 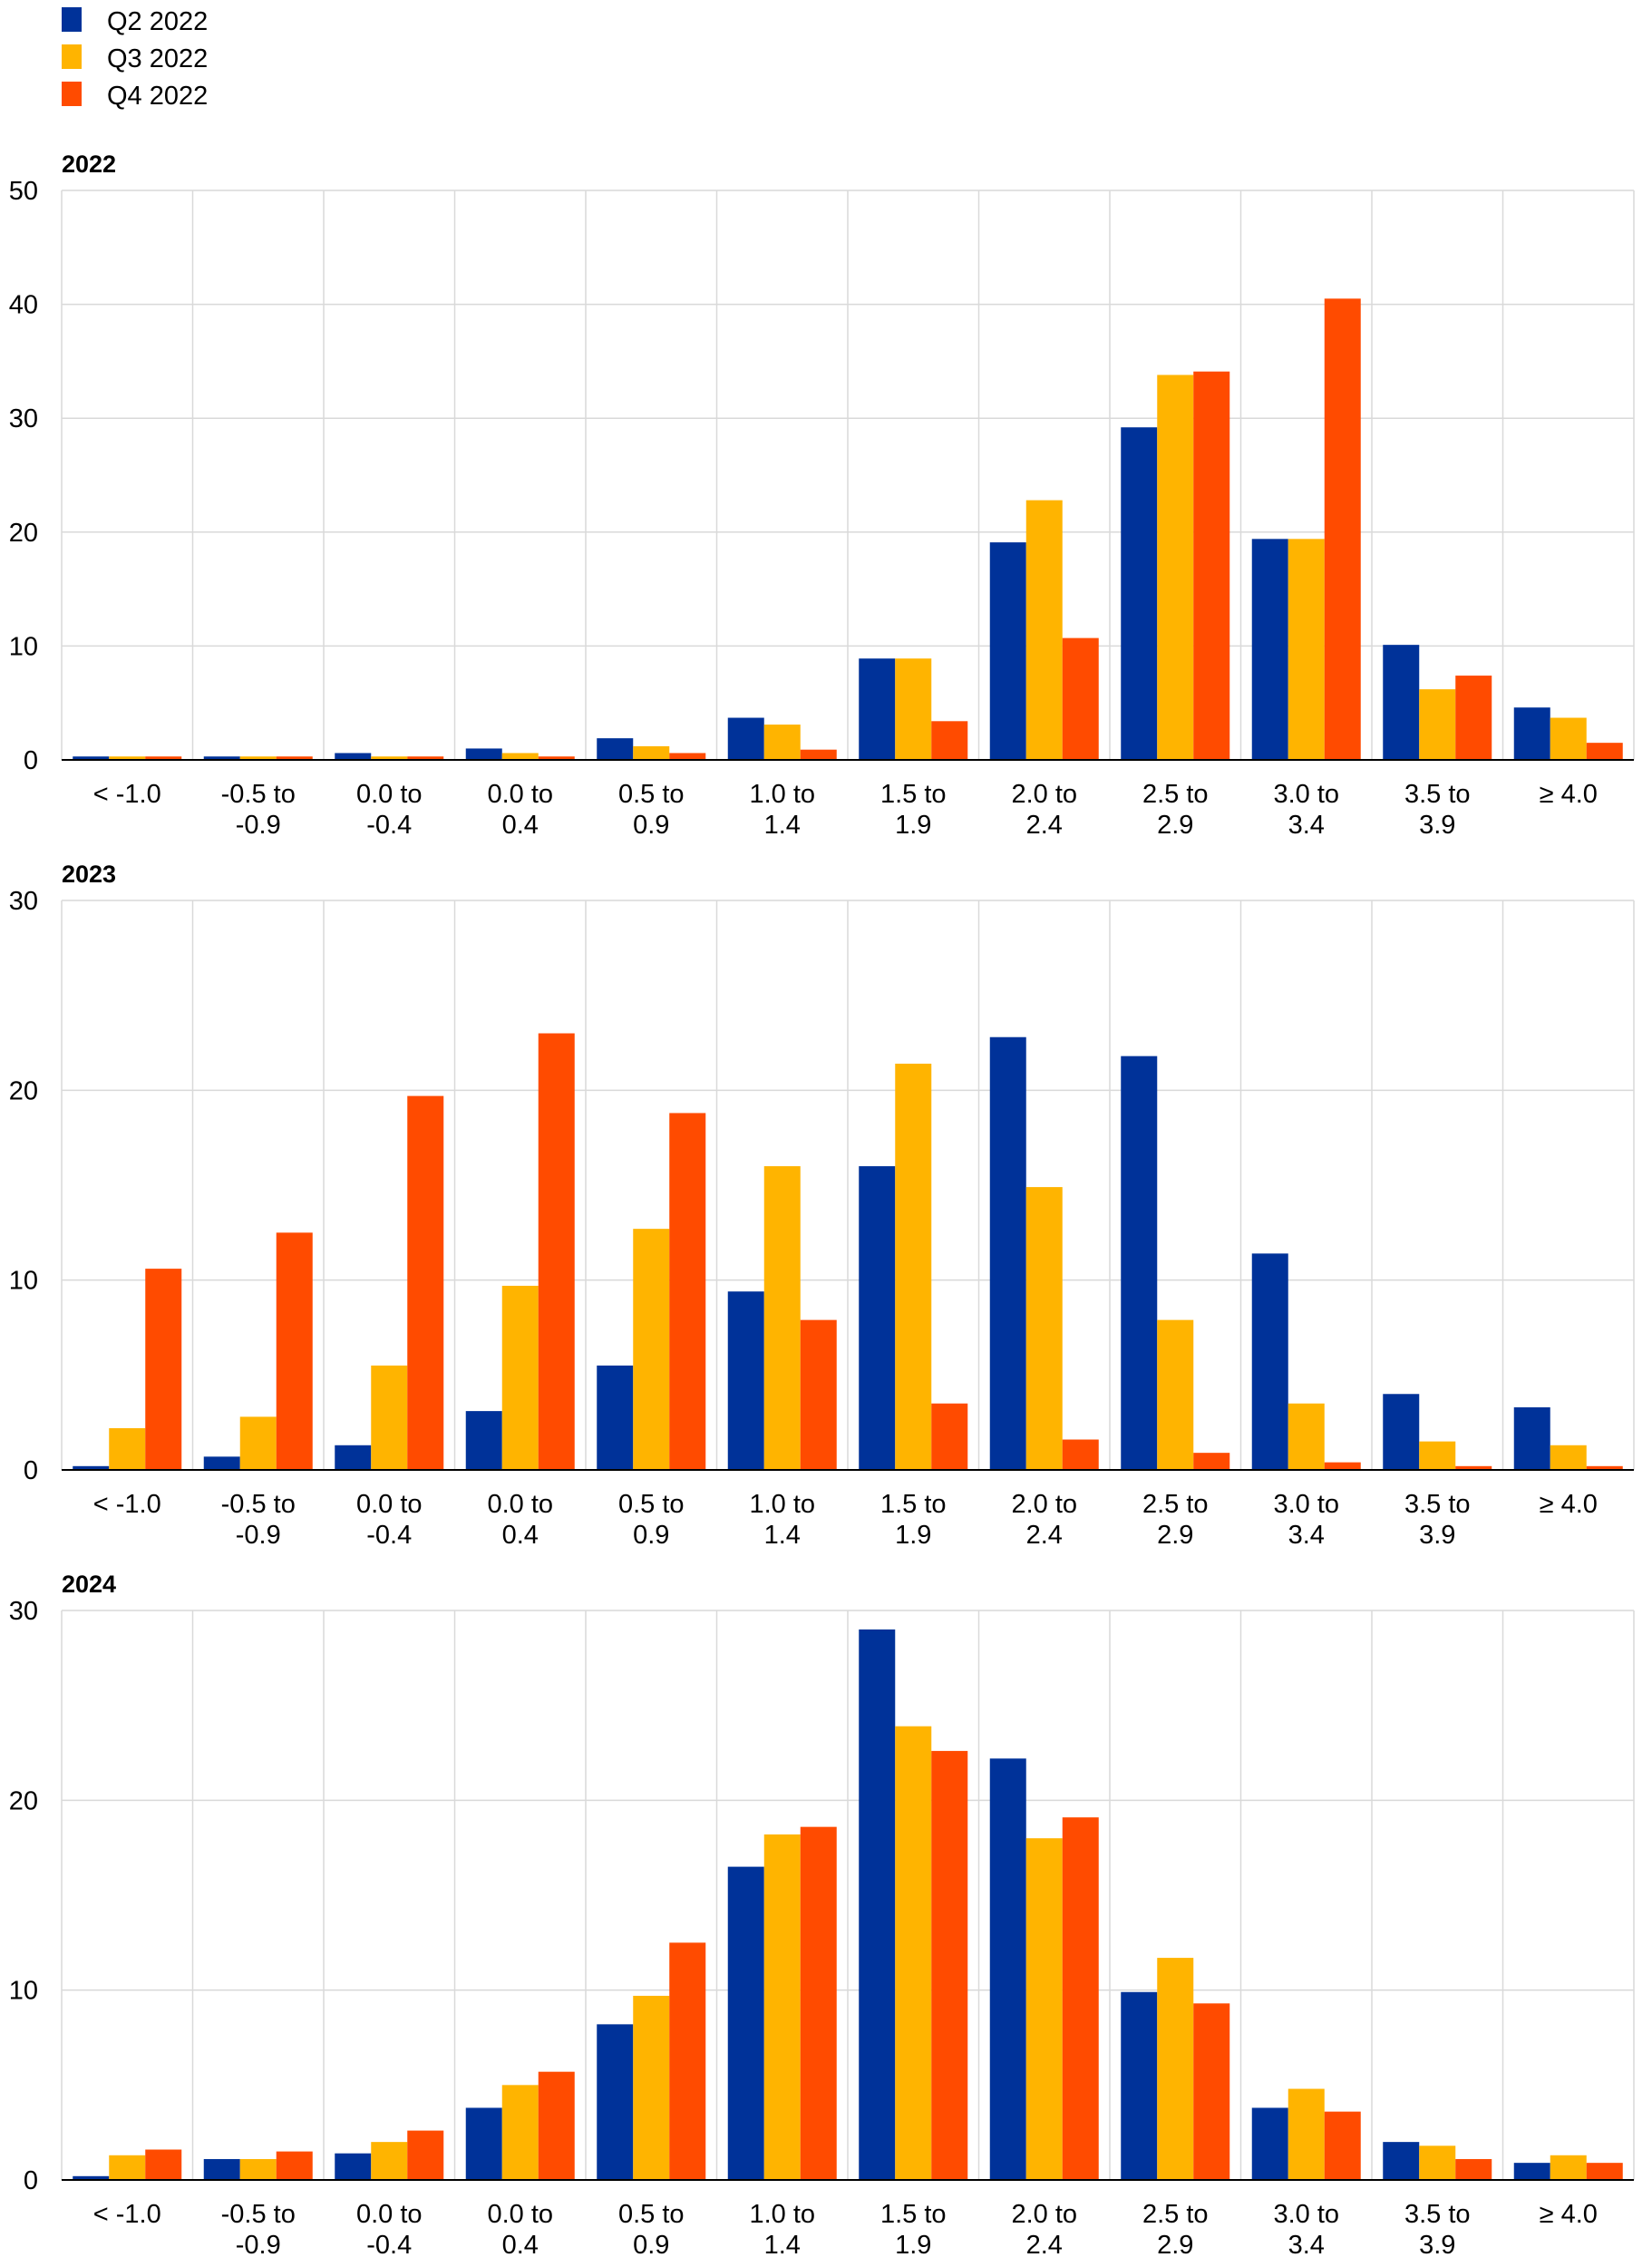 I want to click on bar-2022-cat10-s1, so click(x=1269, y=650).